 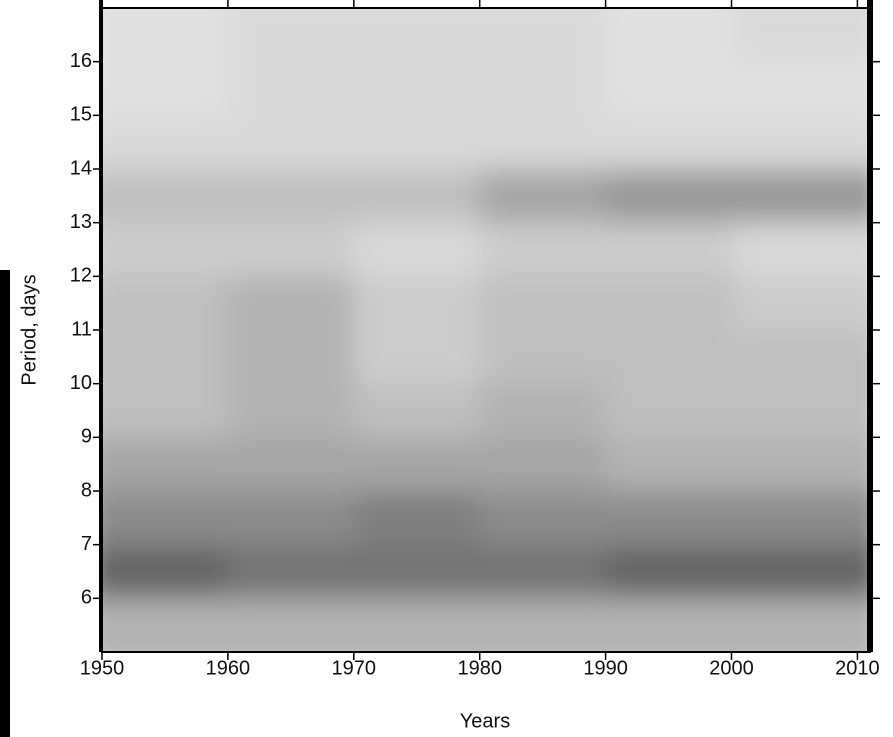 I want to click on x-tick-label: 2010, so click(x=857, y=668).